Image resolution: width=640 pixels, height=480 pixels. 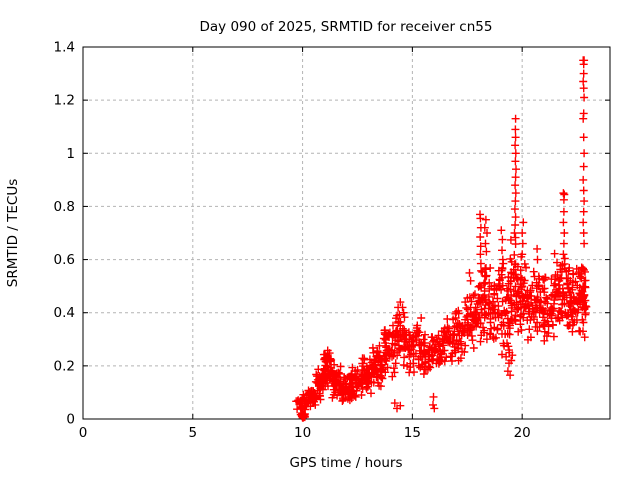 What do you see at coordinates (83, 433) in the screenshot?
I see `x-tick-label: 0` at bounding box center [83, 433].